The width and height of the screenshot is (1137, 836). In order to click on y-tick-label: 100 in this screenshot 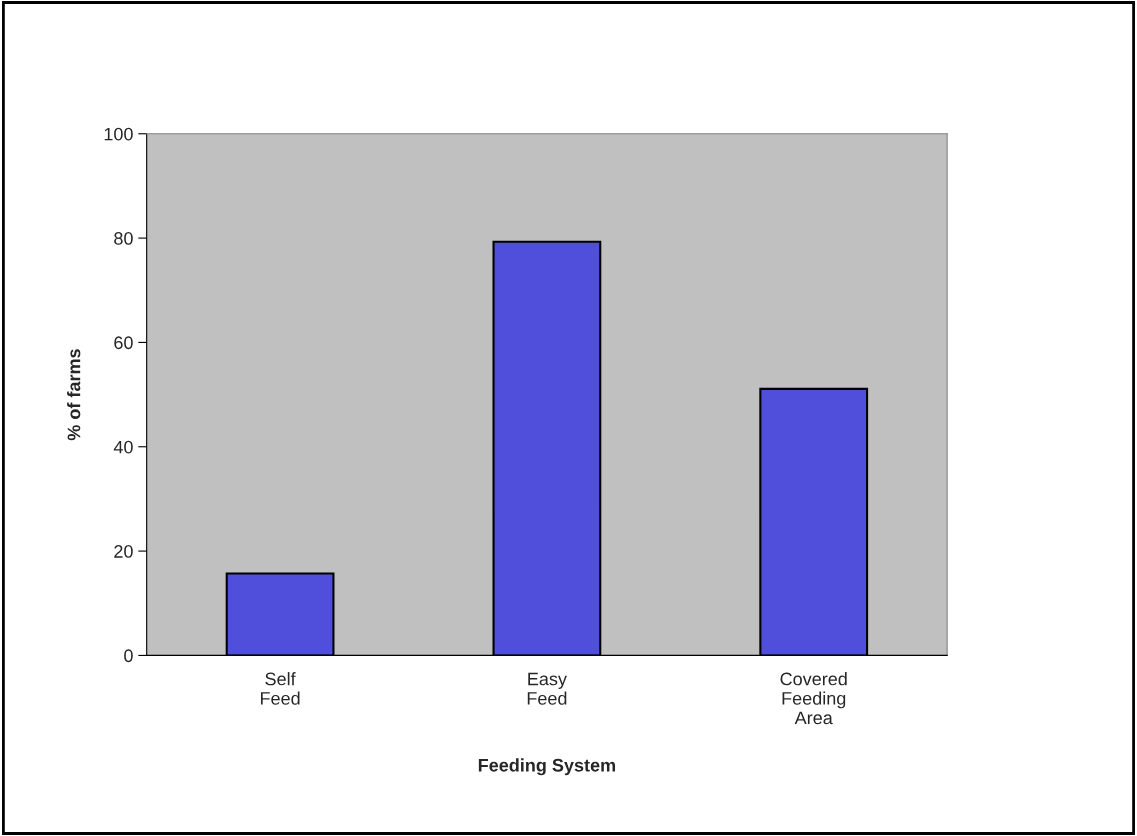, I will do `click(118, 134)`.